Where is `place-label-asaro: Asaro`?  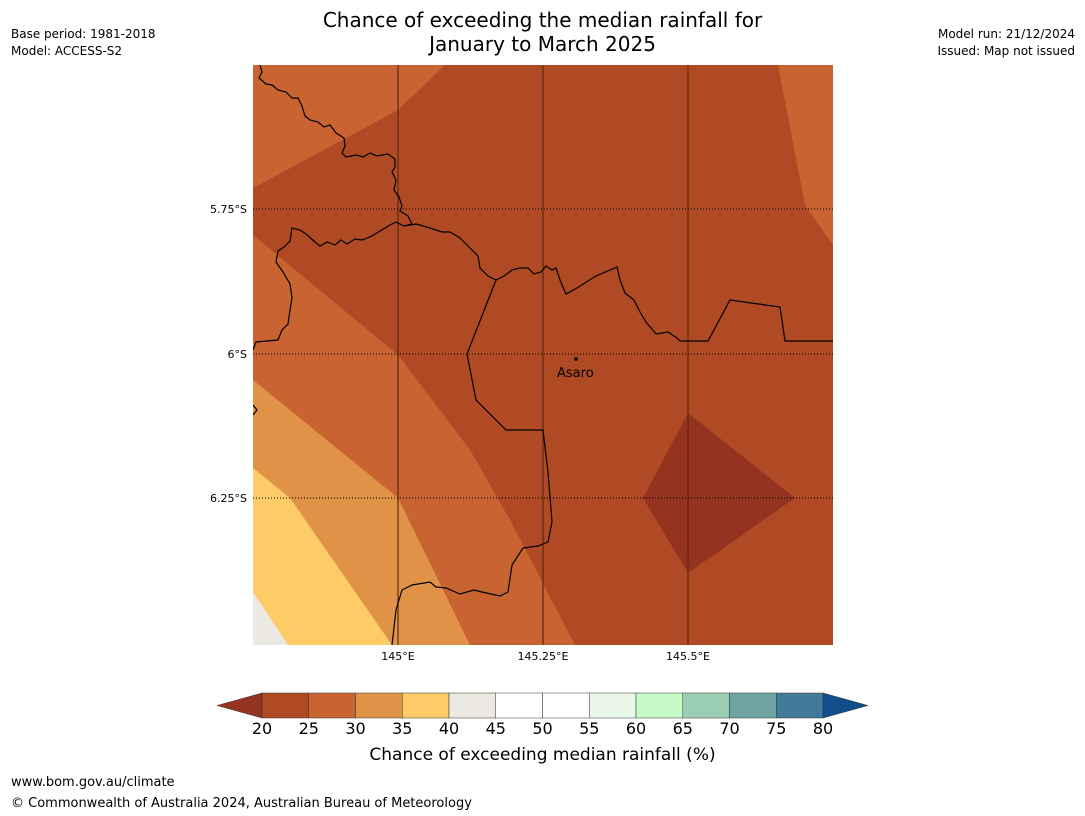
place-label-asaro: Asaro is located at coordinates (575, 373).